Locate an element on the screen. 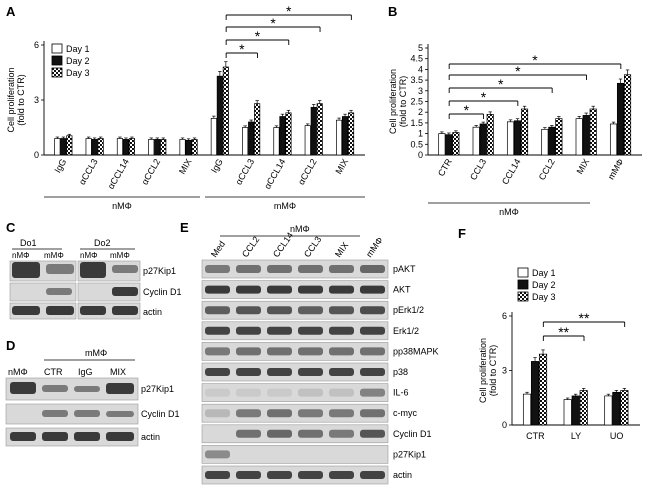  y-tick-label: 5 is located at coordinates (420, 48).